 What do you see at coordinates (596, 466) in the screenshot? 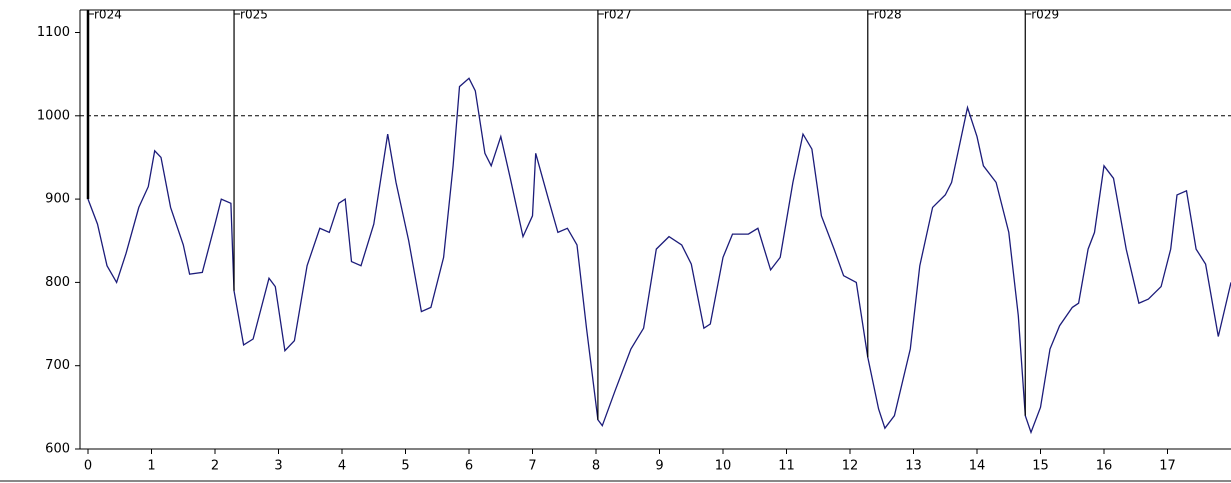
I see `x-tick-label: 8` at bounding box center [596, 466].